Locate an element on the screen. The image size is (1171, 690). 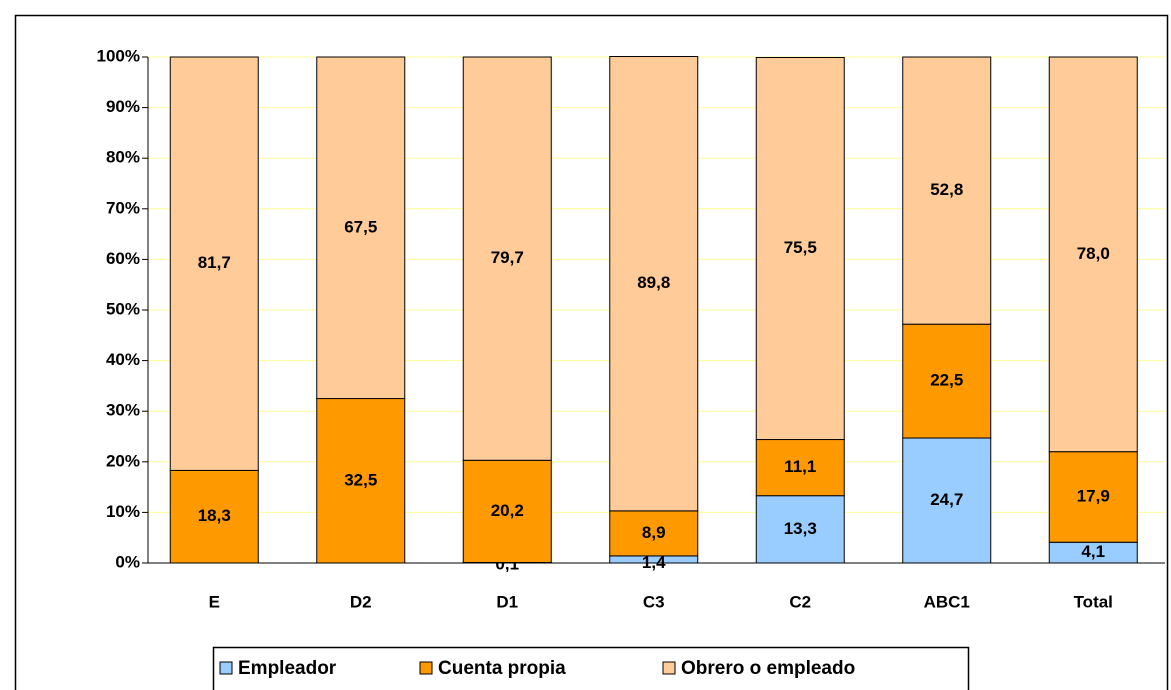
y-tick-label: 100% is located at coordinates (118, 55).